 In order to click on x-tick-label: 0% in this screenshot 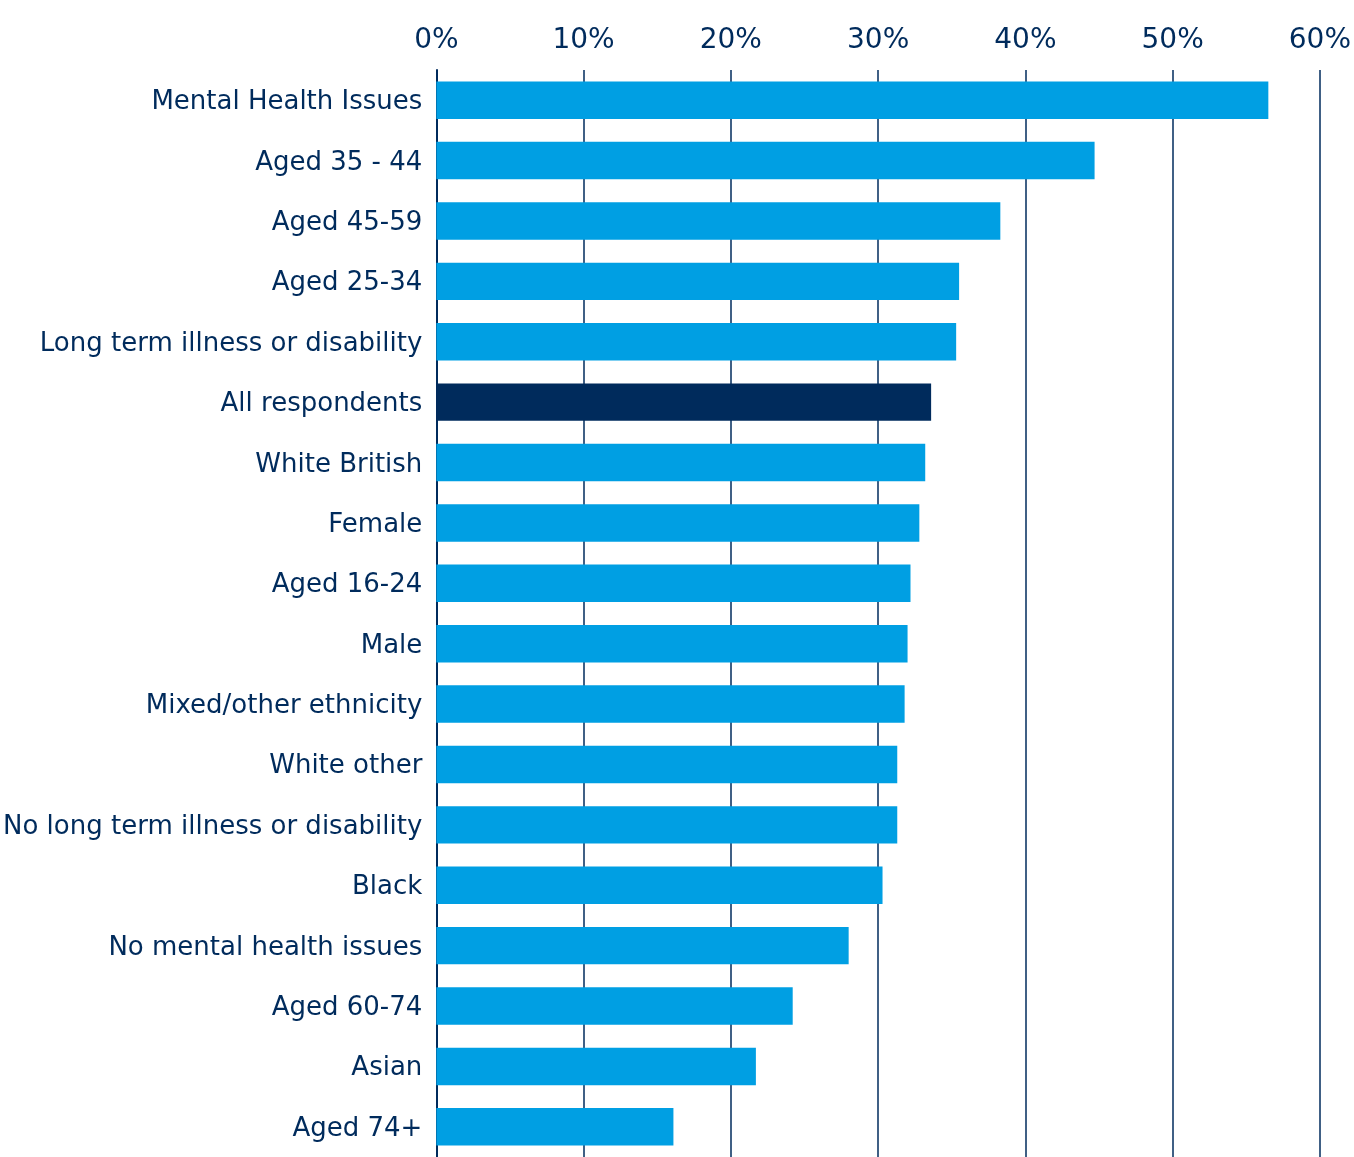, I will do `click(436, 38)`.